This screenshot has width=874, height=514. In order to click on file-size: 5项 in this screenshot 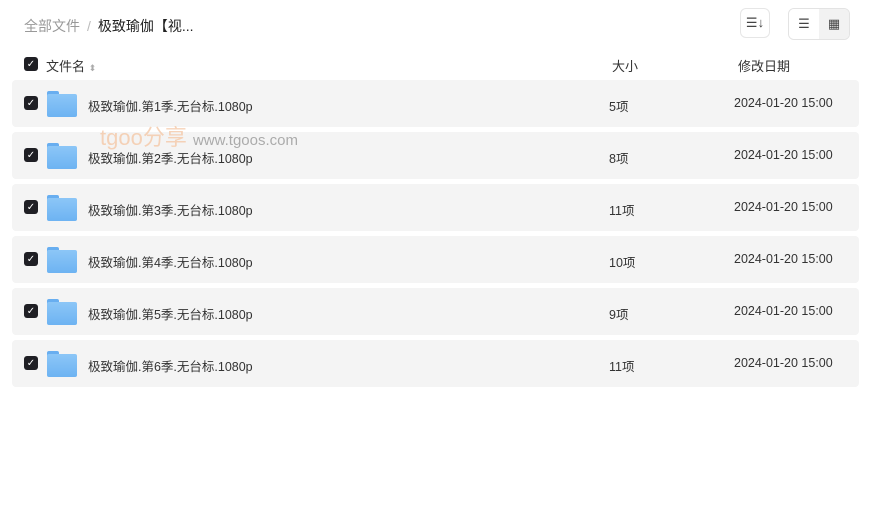, I will do `click(619, 107)`.